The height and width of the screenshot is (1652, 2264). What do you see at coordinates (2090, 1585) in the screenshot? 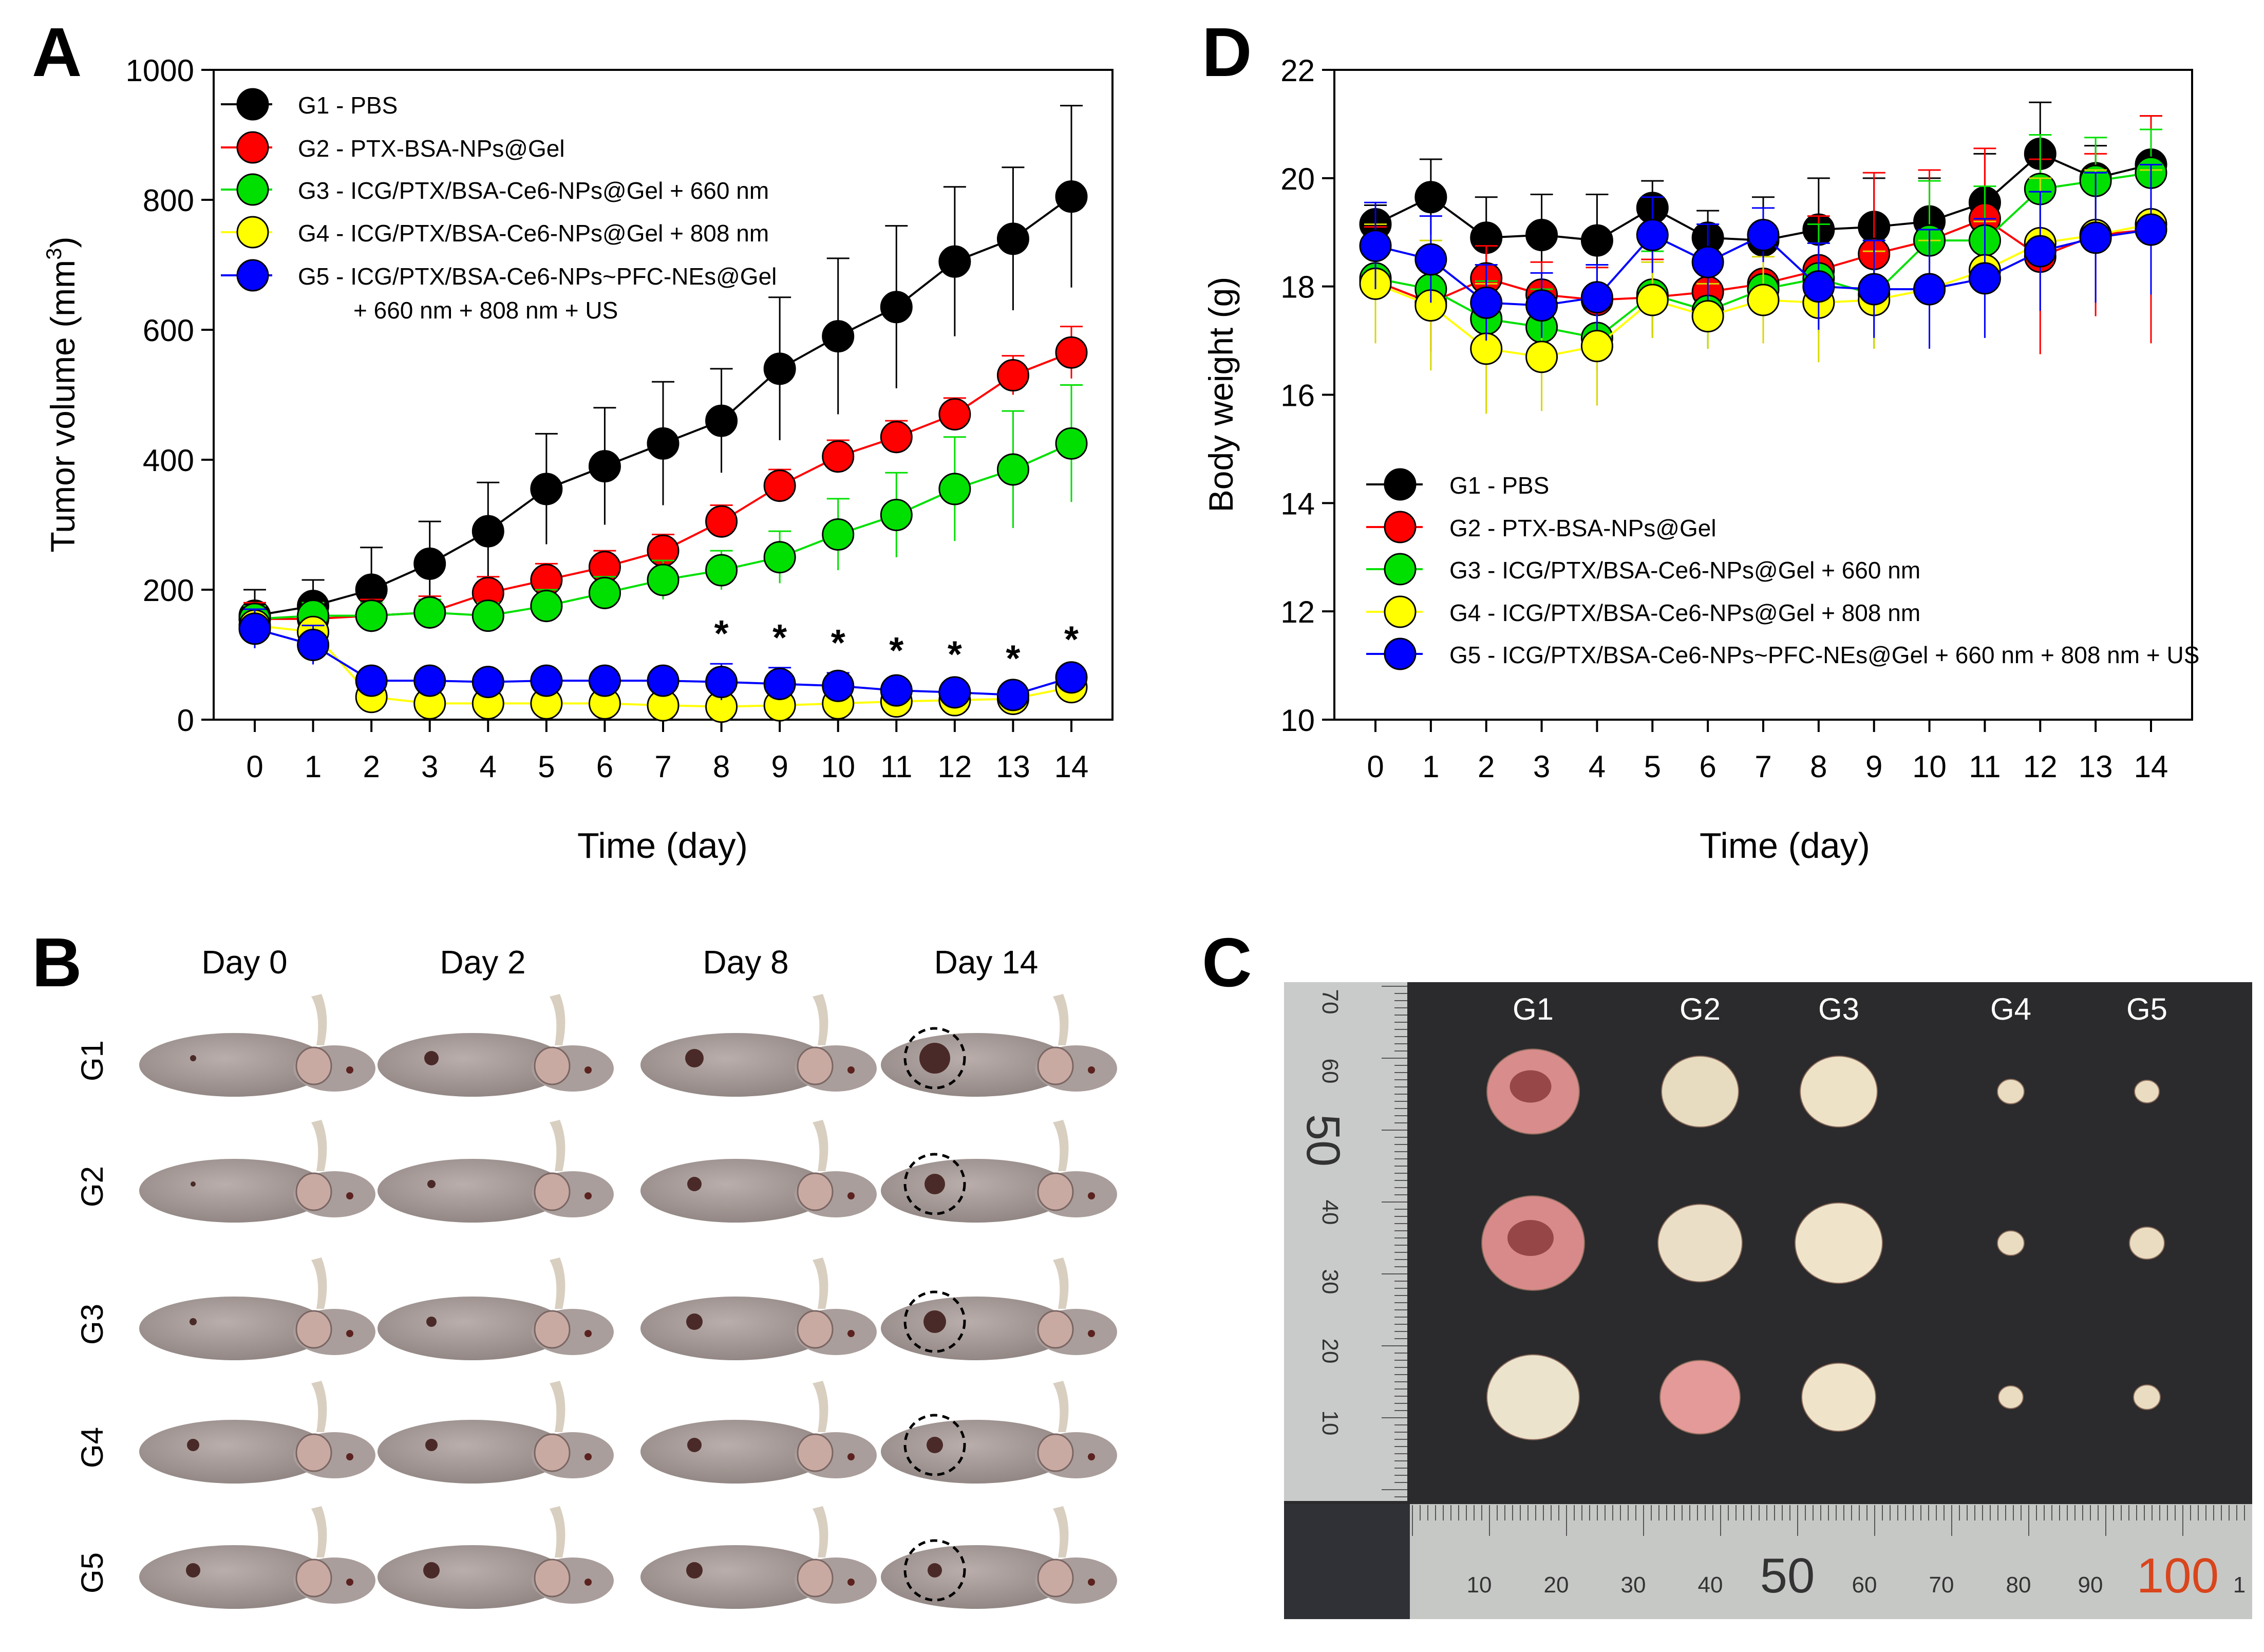
I see `bottom-ruler-label: 90` at bounding box center [2090, 1585].